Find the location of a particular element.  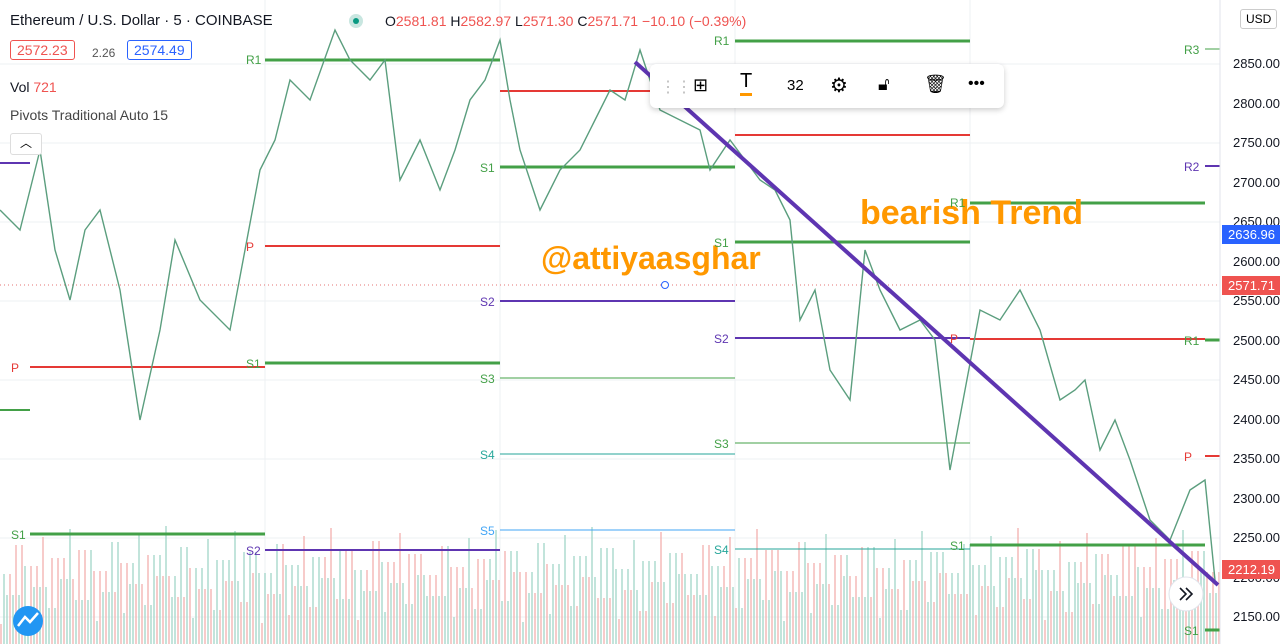

template-btn: ⊞ is located at coordinates (701, 85).